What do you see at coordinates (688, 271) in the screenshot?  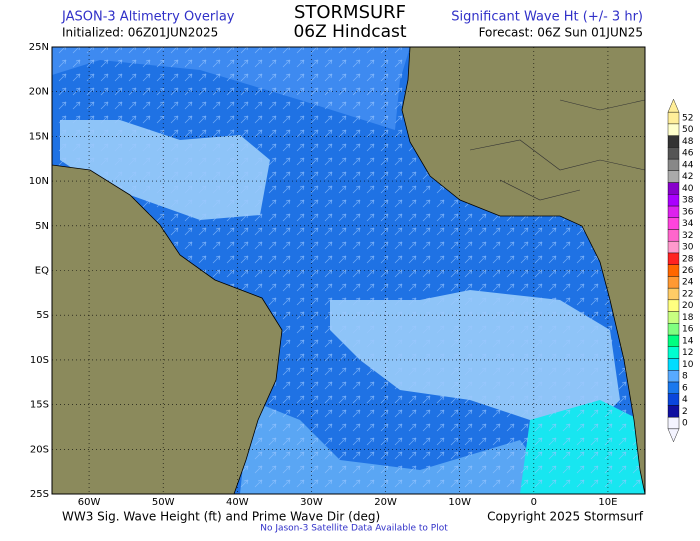 I see `colorbar-label: 26` at bounding box center [688, 271].